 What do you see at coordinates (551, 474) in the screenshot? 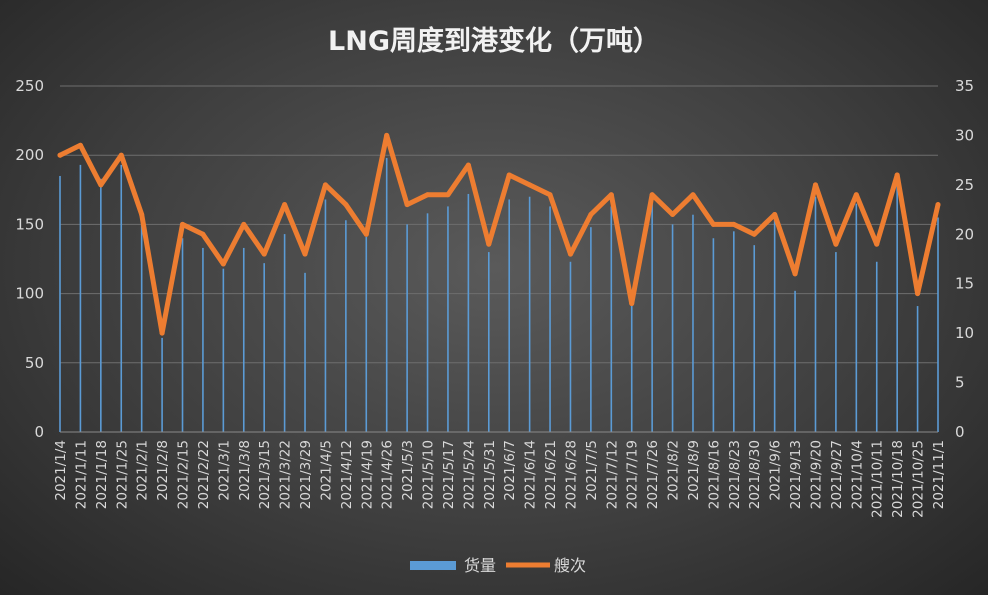
I see `x-tick-label: 2021/6/21` at bounding box center [551, 474].